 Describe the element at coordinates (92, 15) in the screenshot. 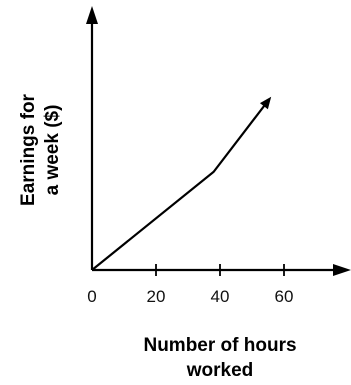

I see `y-axis-arrowhead` at that location.